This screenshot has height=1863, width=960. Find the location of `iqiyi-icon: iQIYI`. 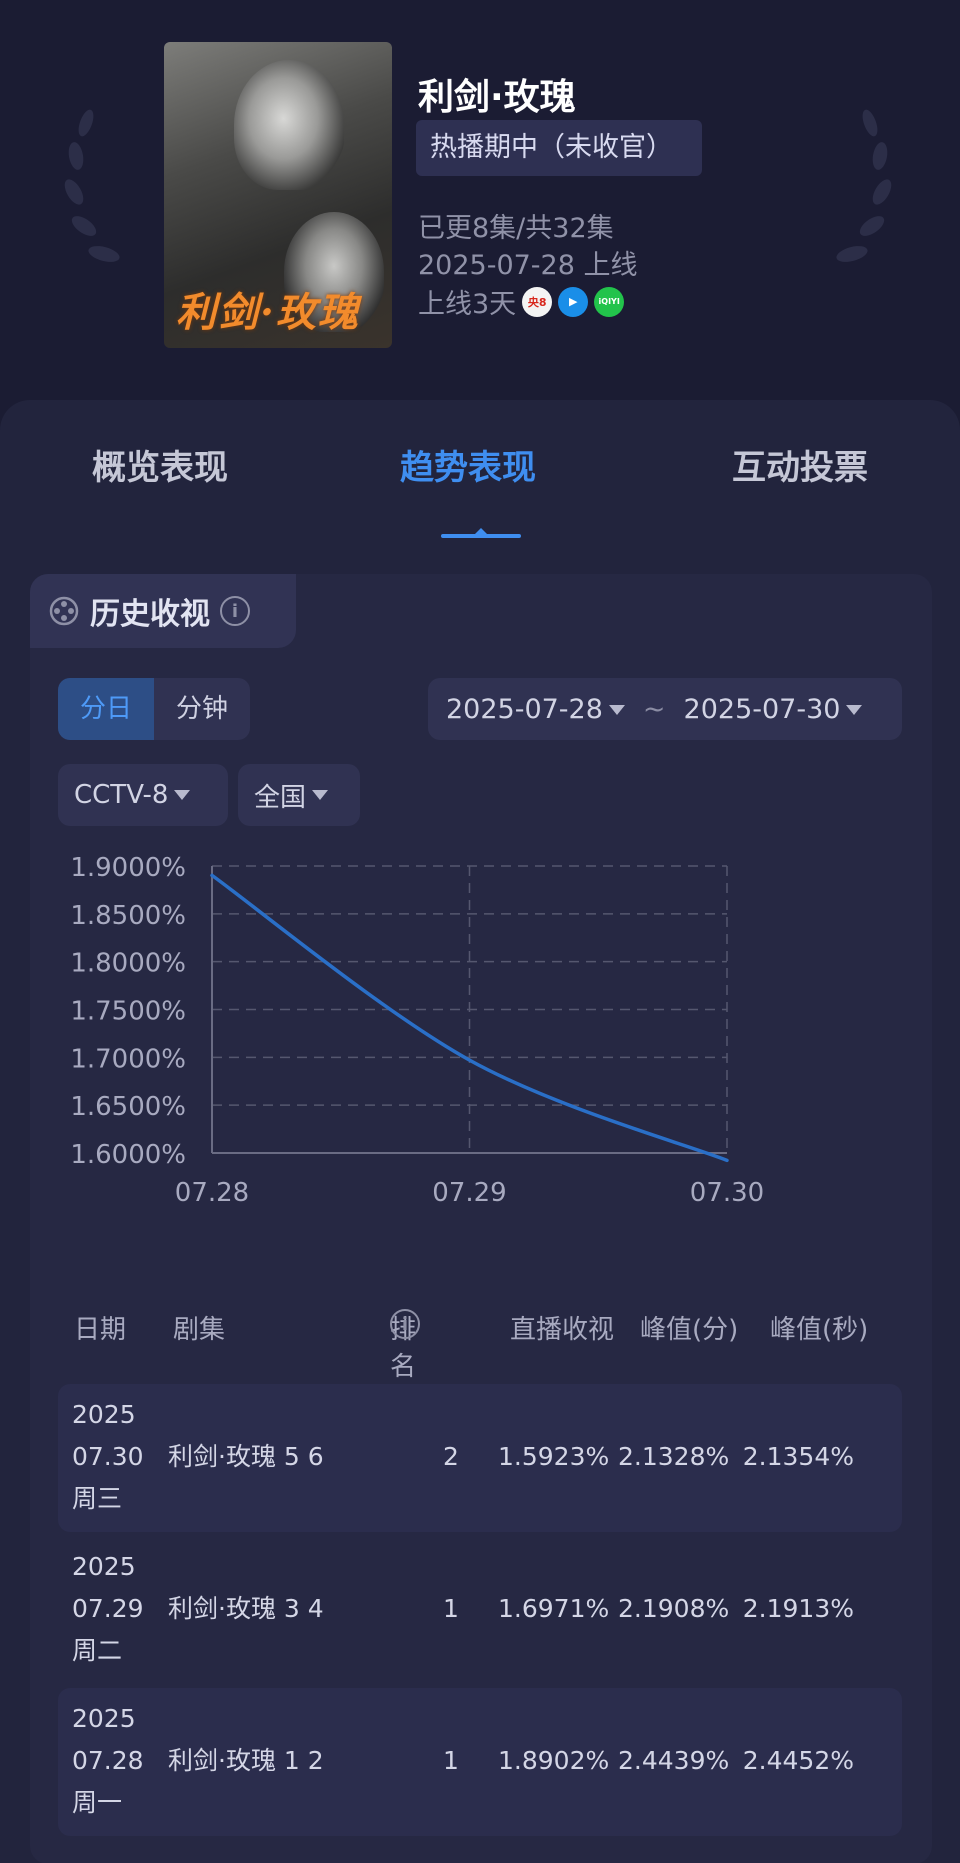

iqiyi-icon: iQIYI is located at coordinates (609, 301).